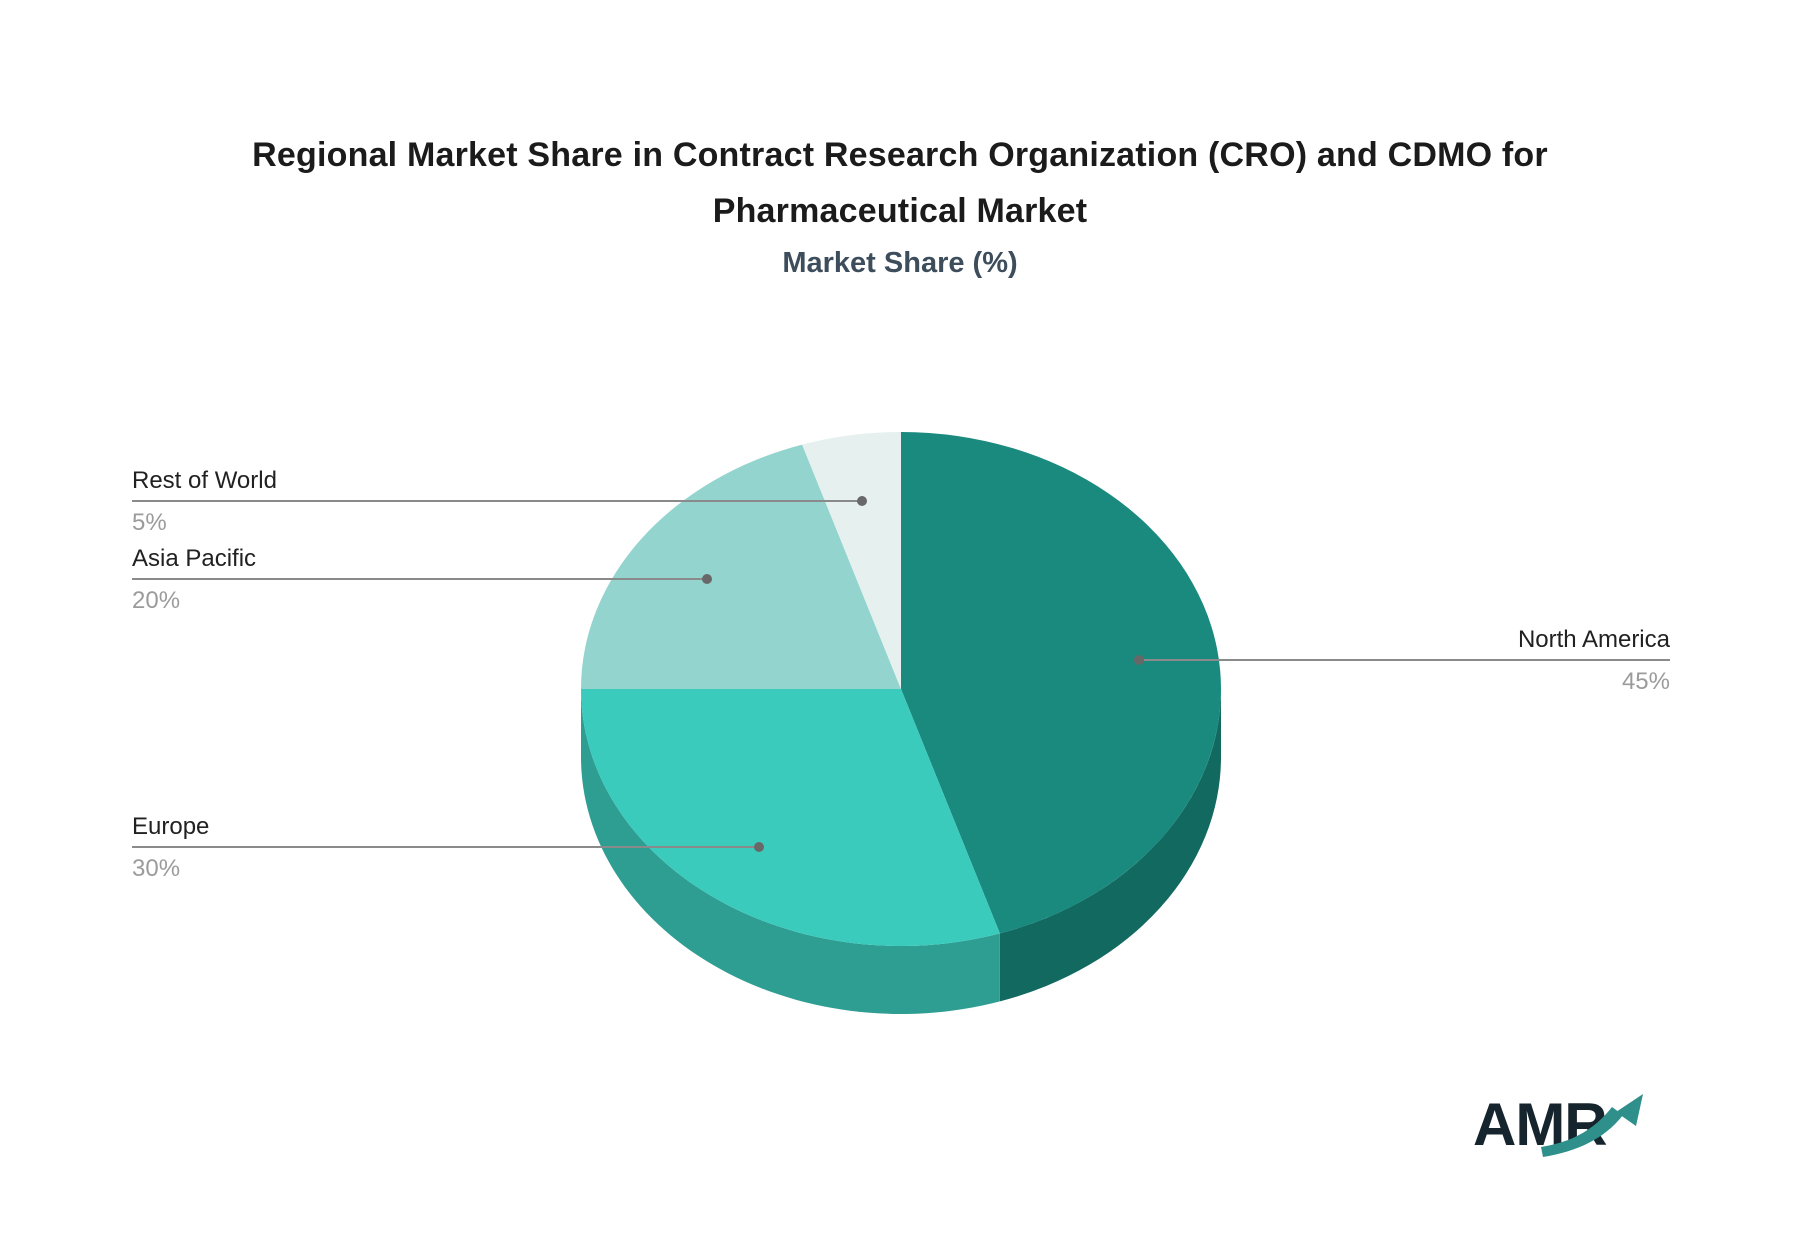 This screenshot has height=1252, width=1800. I want to click on callout-value: 30%, so click(156, 868).